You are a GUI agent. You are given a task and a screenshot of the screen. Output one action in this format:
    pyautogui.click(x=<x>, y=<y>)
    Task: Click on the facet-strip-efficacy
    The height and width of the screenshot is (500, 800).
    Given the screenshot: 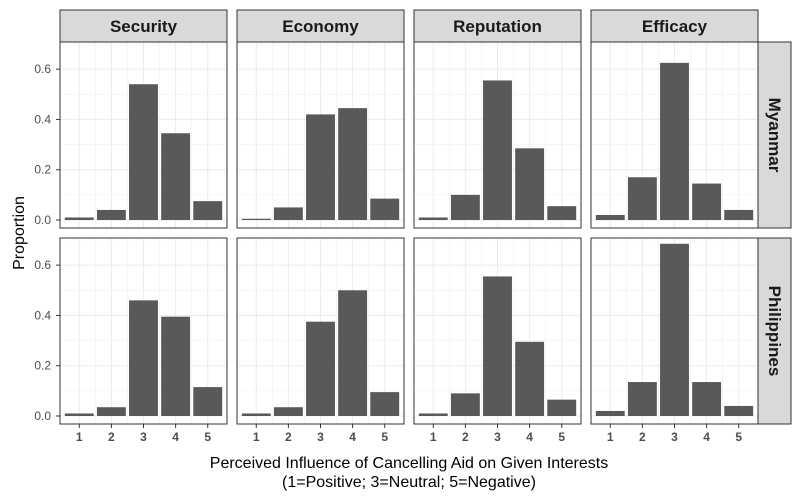 What is the action you would take?
    pyautogui.click(x=674, y=26)
    